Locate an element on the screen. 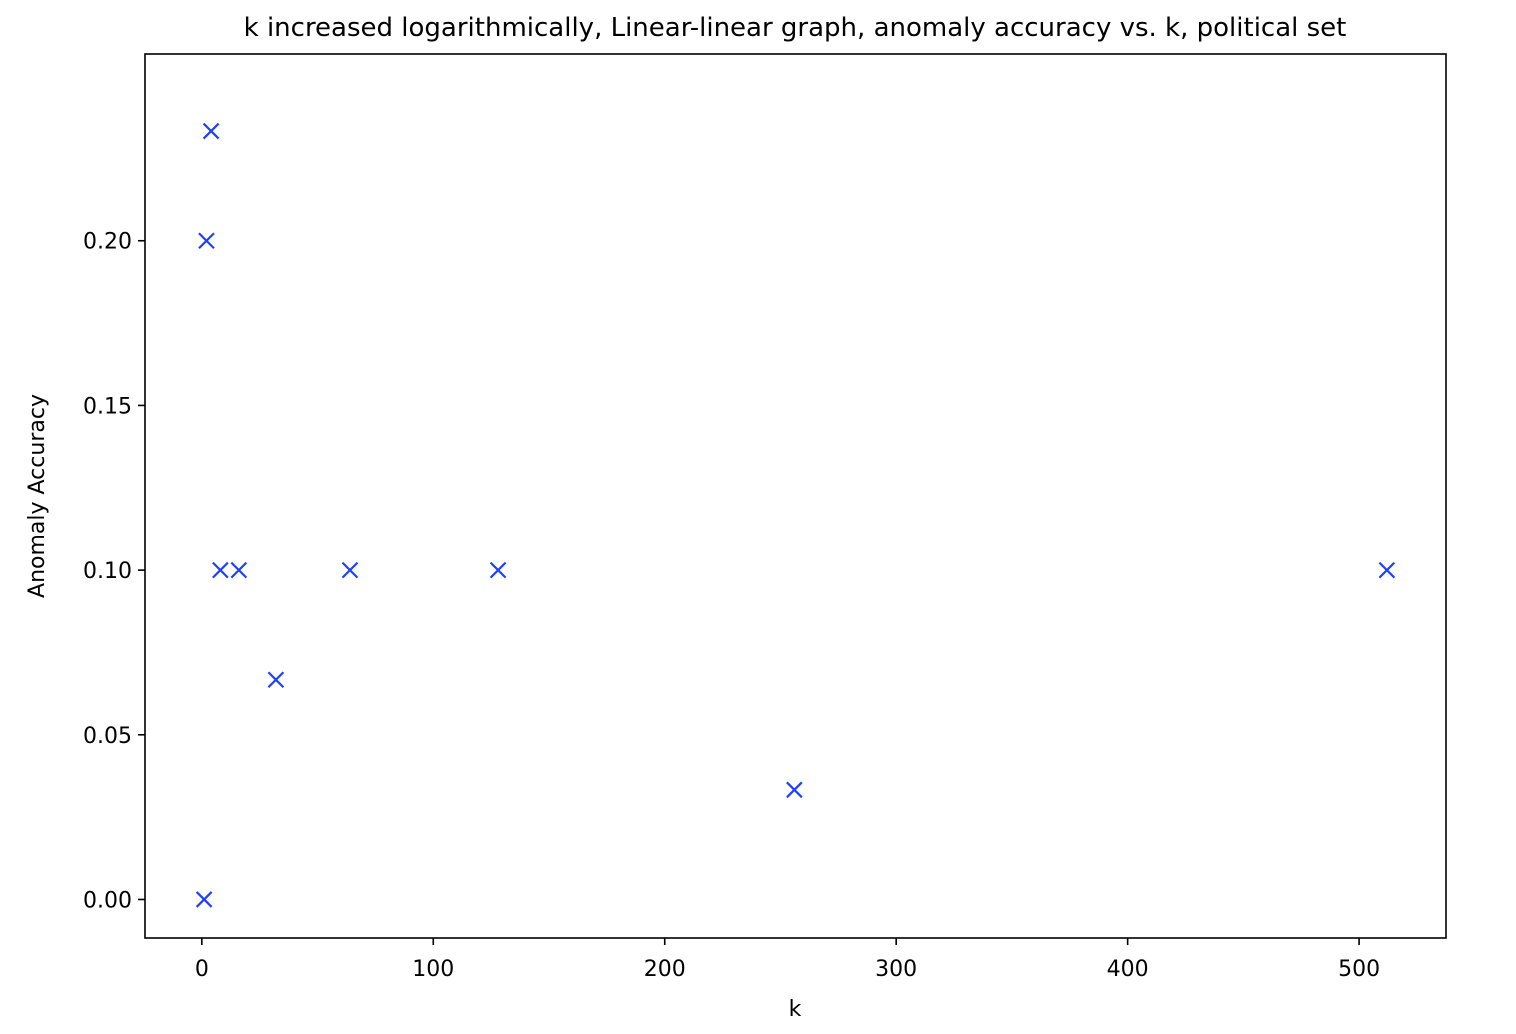 Image resolution: width=1516 pixels, height=1034 pixels. x-tick-label: 300 is located at coordinates (896, 969).